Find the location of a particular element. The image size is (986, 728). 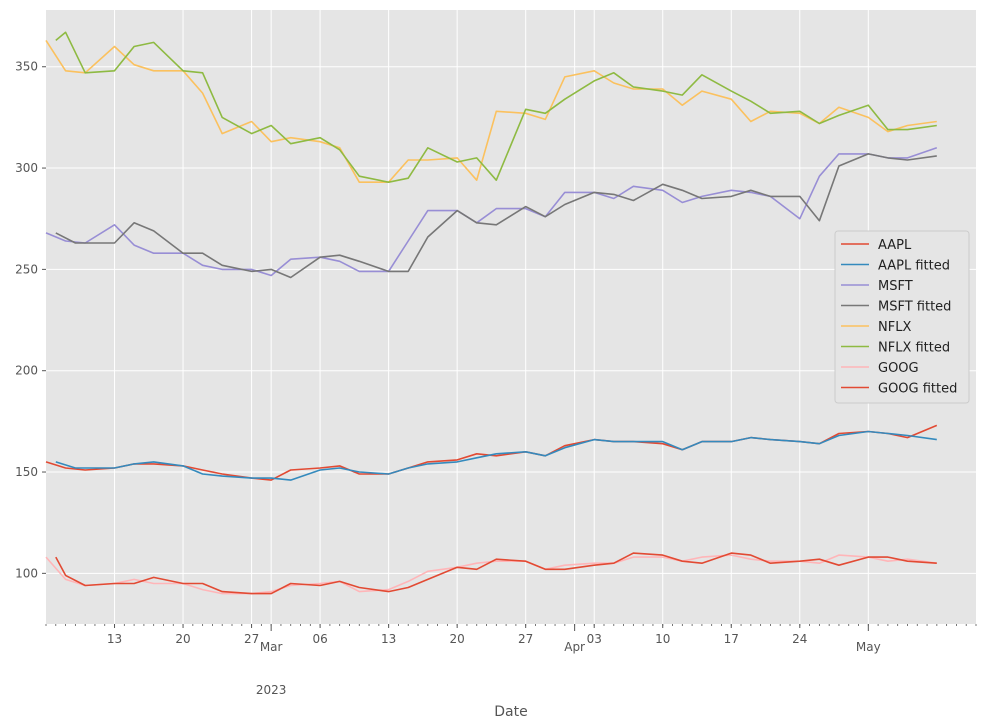

y-tick-label: 150 is located at coordinates (26, 472).